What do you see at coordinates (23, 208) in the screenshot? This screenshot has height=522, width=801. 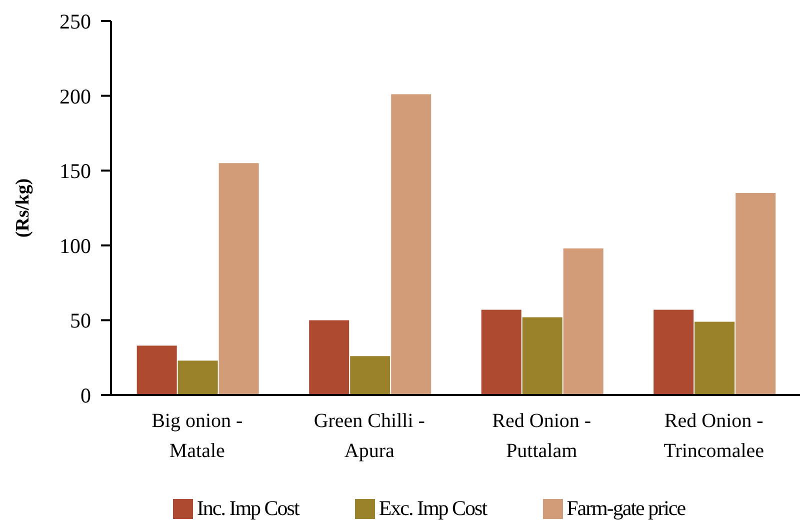 I see `y-axis-title: (Rs/kg)` at bounding box center [23, 208].